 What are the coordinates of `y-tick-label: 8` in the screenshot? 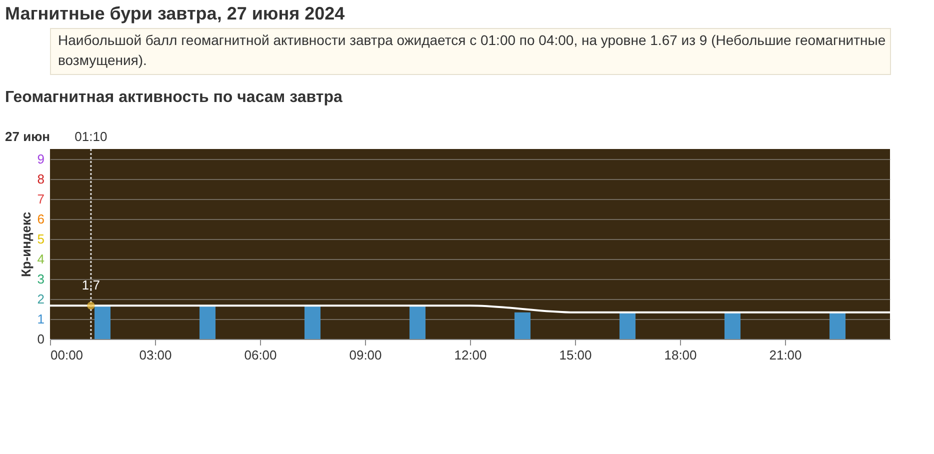 It's located at (40, 179).